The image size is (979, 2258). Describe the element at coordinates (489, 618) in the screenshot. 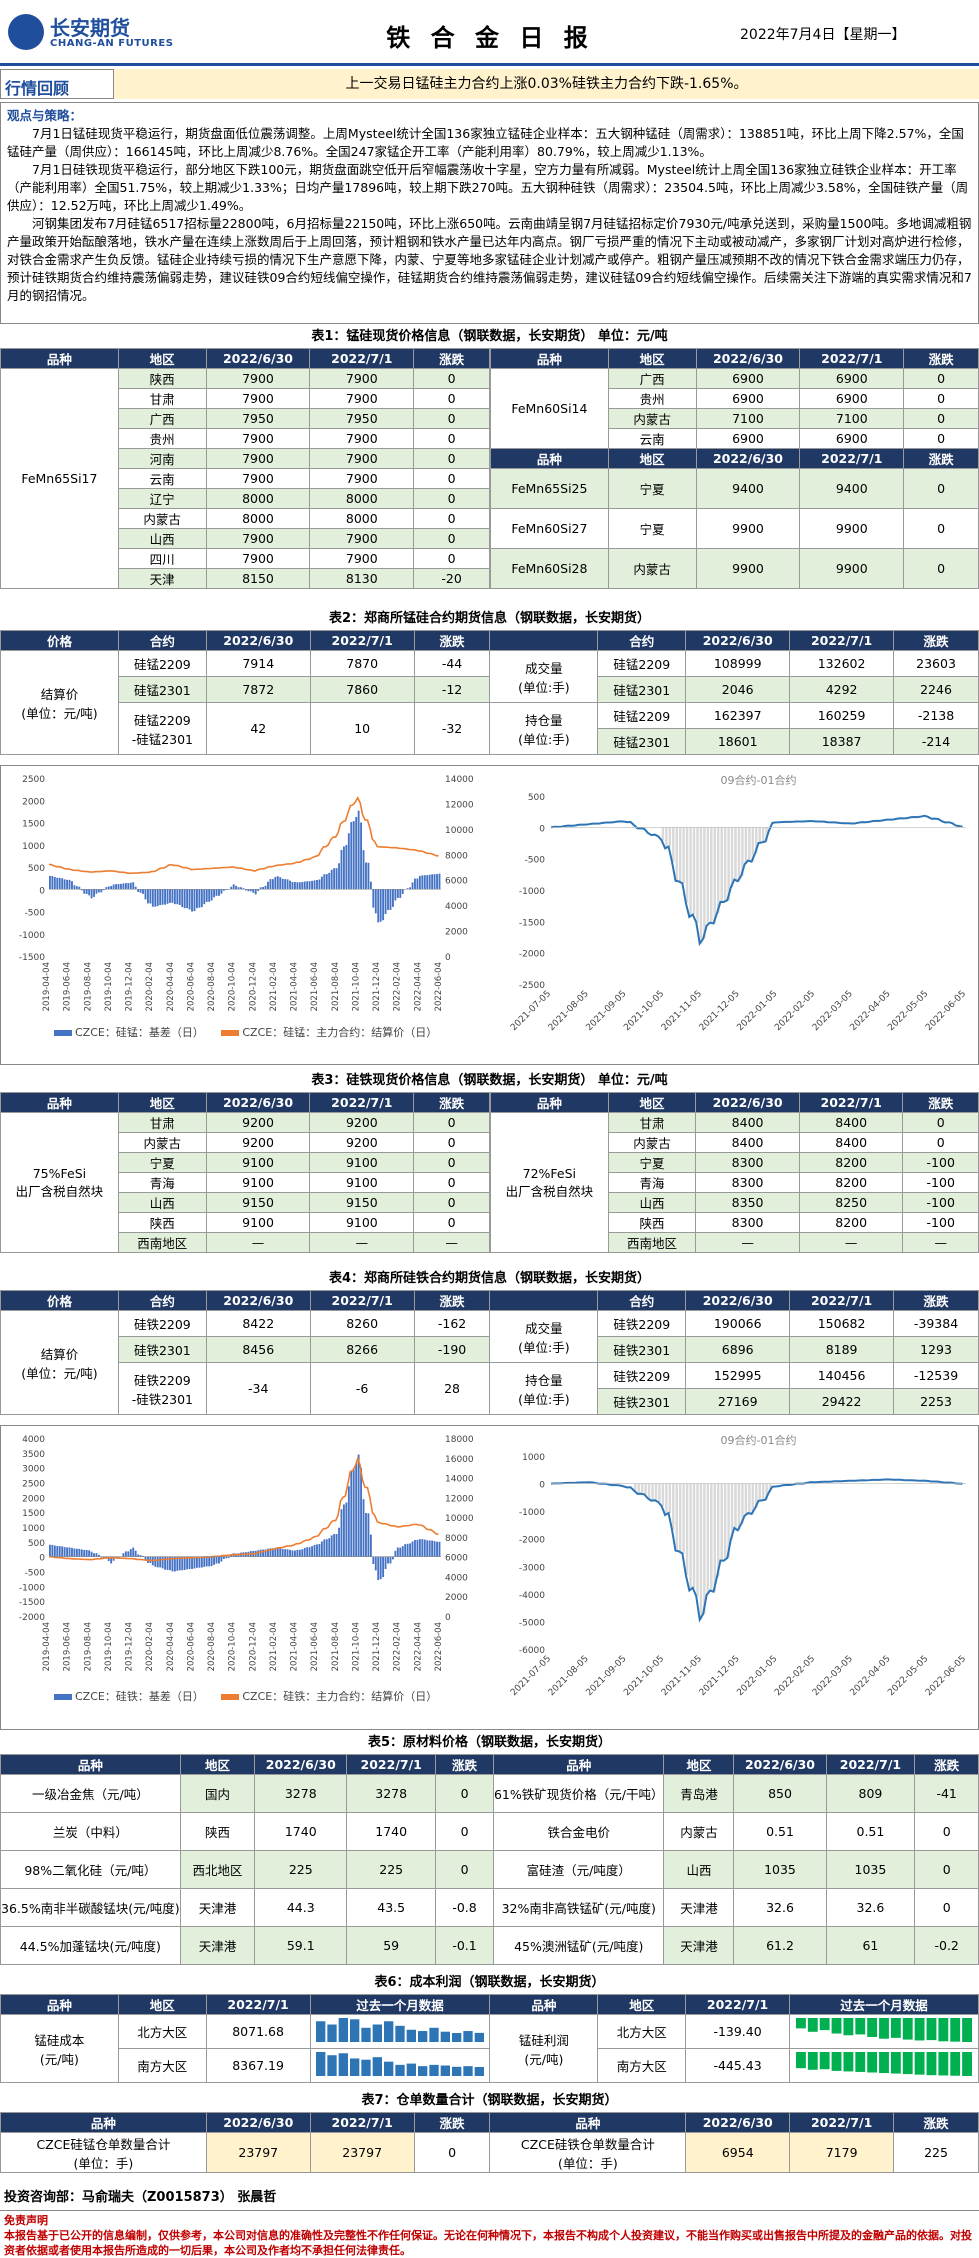

I see `table2-title: 表2：郑商所锰硅合约期货信息（钢联数据，长安期货）` at that location.